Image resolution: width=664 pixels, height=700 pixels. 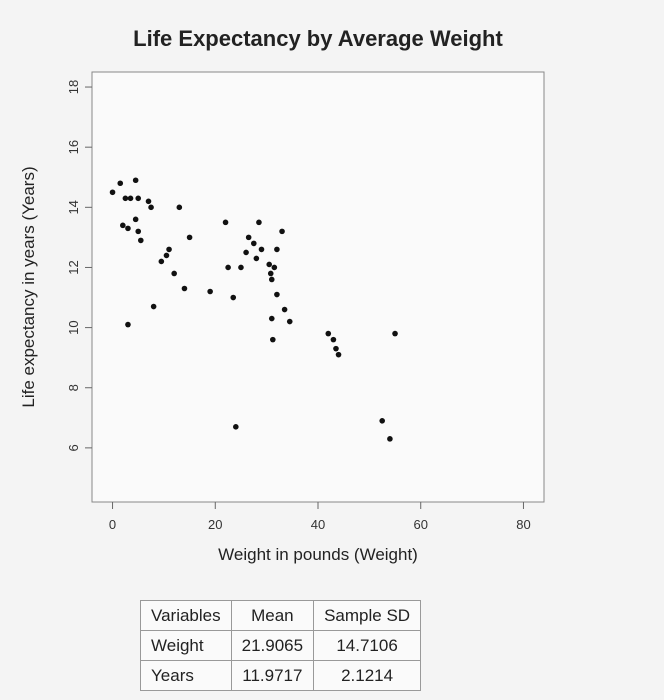 I want to click on table-row: Years 11.9717 2.1214, so click(x=281, y=675).